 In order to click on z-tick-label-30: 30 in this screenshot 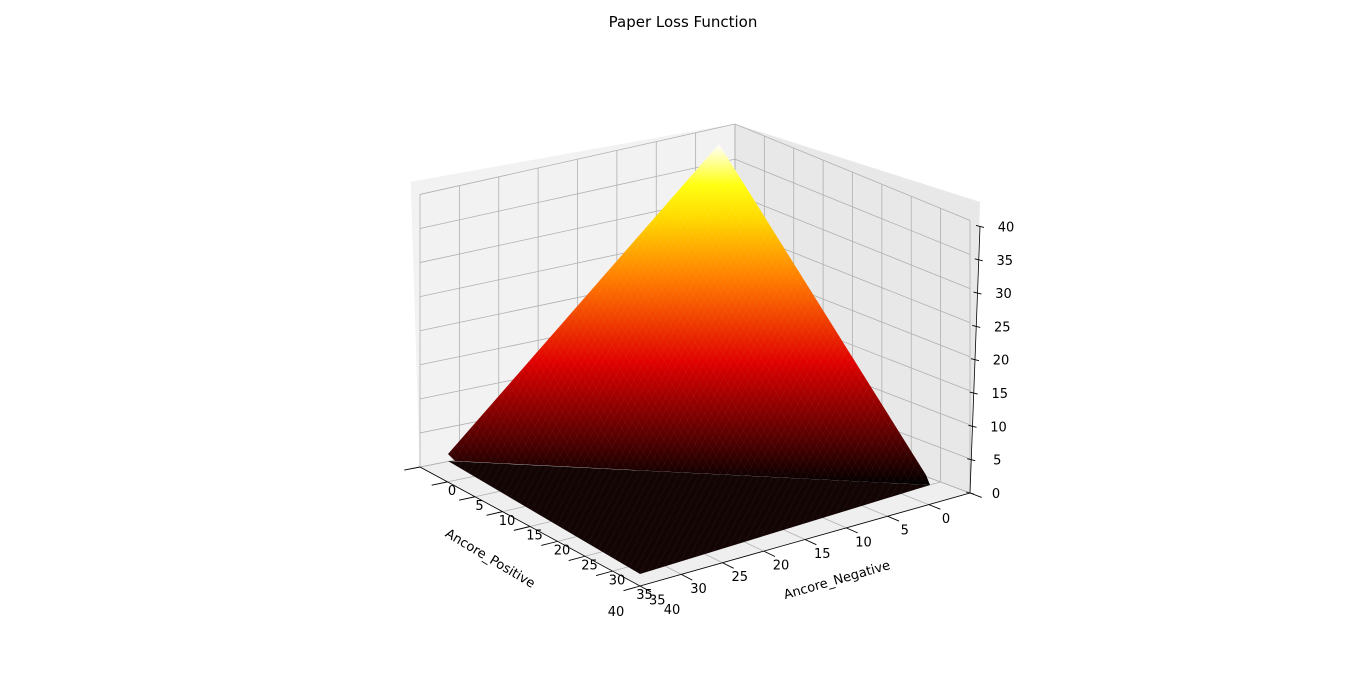, I will do `click(1003, 294)`.